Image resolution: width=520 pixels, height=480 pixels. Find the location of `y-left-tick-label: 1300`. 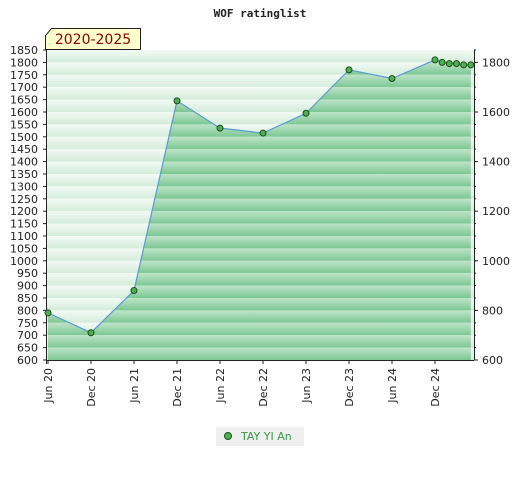

y-left-tick-label: 1300 is located at coordinates (24, 186).